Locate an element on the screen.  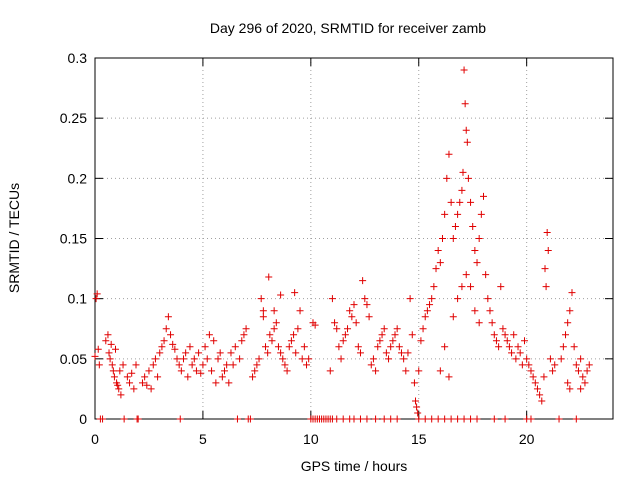
y-tick-label: 0.3 is located at coordinates (78, 58).